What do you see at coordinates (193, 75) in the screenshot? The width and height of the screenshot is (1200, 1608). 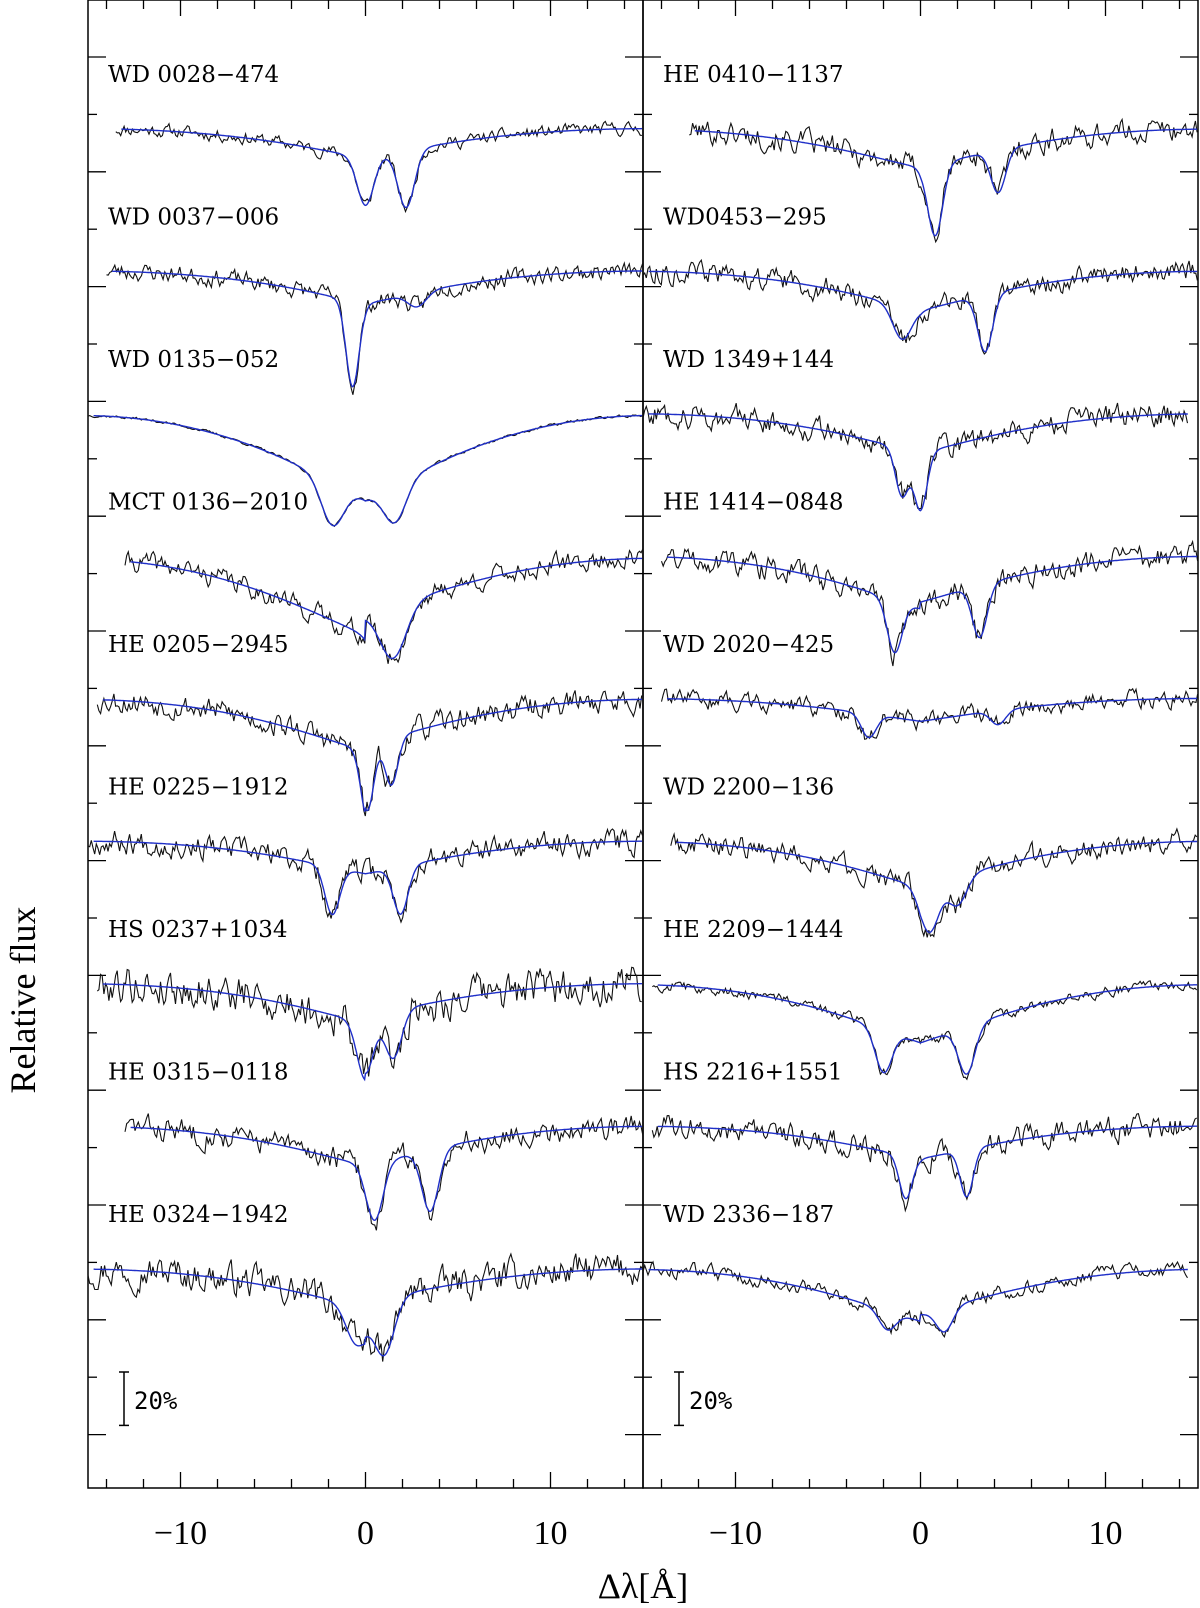 I see `spectrum-label: WD 0028−474` at bounding box center [193, 75].